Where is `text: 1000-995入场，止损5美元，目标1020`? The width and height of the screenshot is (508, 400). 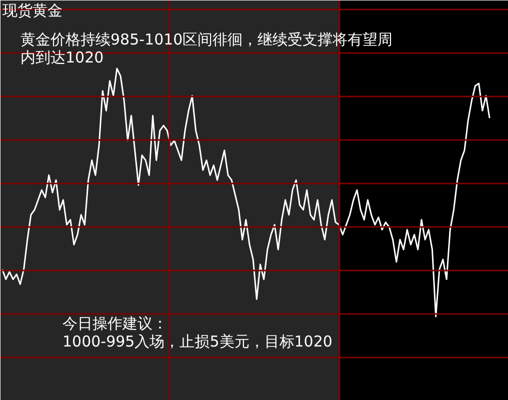 text: 1000-995入场，止损5美元，目标1020 is located at coordinates (197, 341).